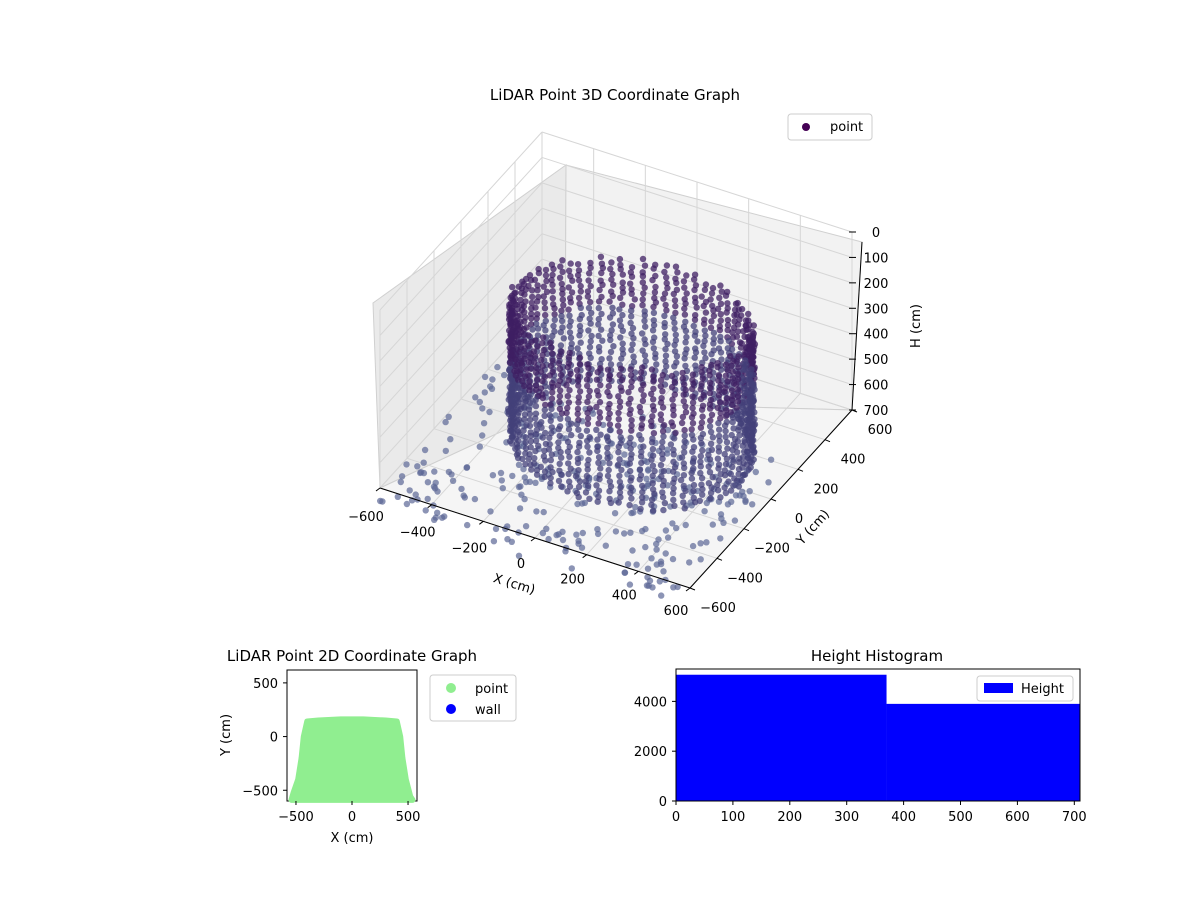  What do you see at coordinates (789, 817) in the screenshot?
I see `x-tick-label: 200` at bounding box center [789, 817].